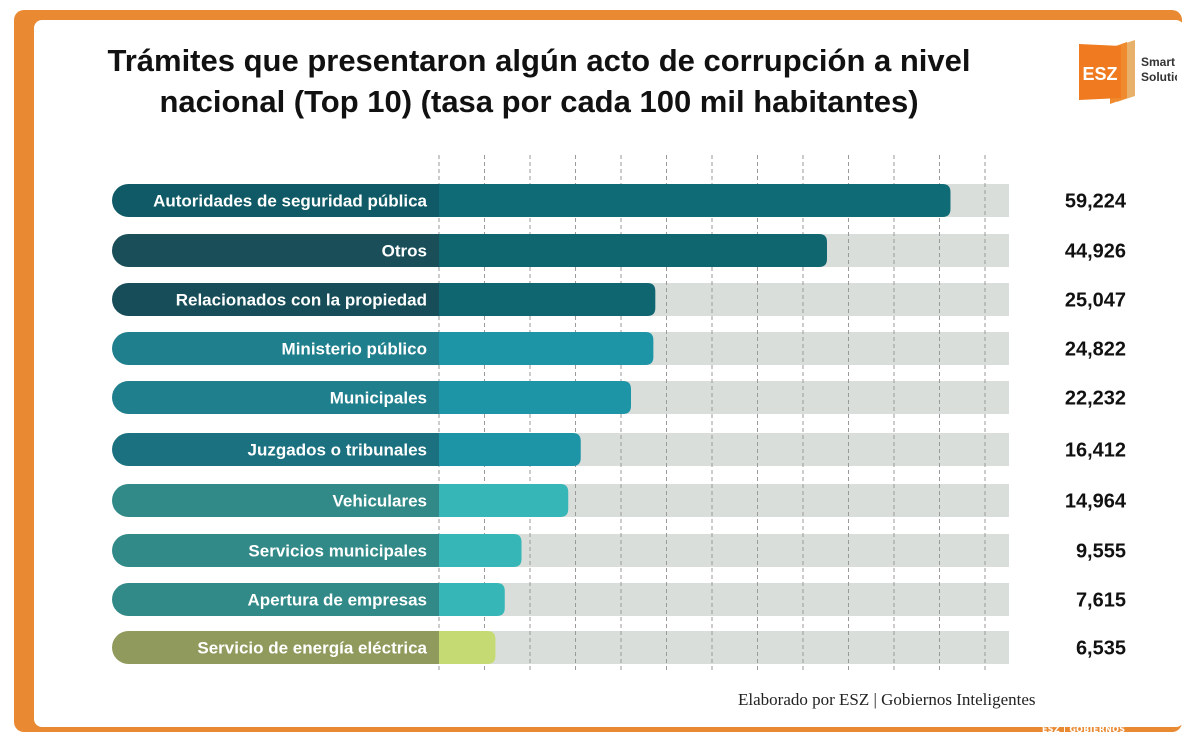 The width and height of the screenshot is (1200, 743). What do you see at coordinates (301, 300) in the screenshot?
I see `category-label-3: Relacionados con la propiedad` at bounding box center [301, 300].